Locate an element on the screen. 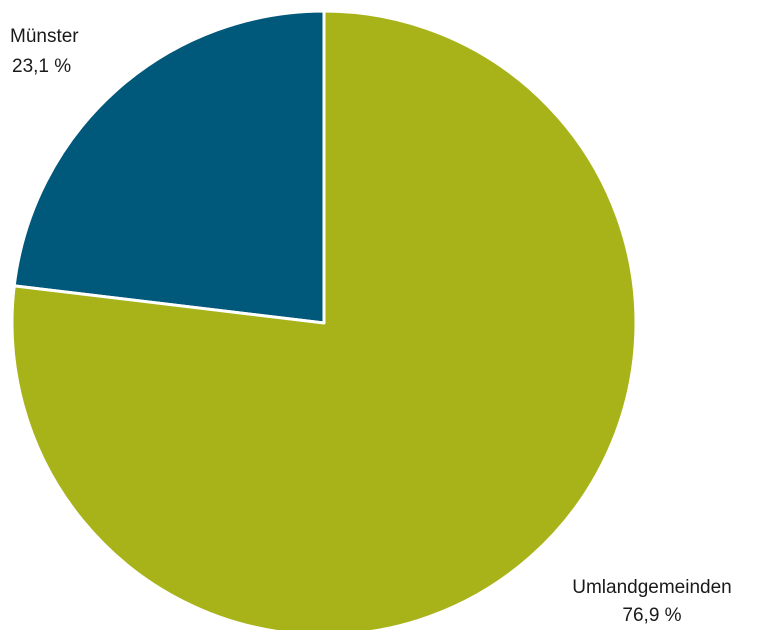  slice-label-umland-value: 76,9 % is located at coordinates (651, 615).